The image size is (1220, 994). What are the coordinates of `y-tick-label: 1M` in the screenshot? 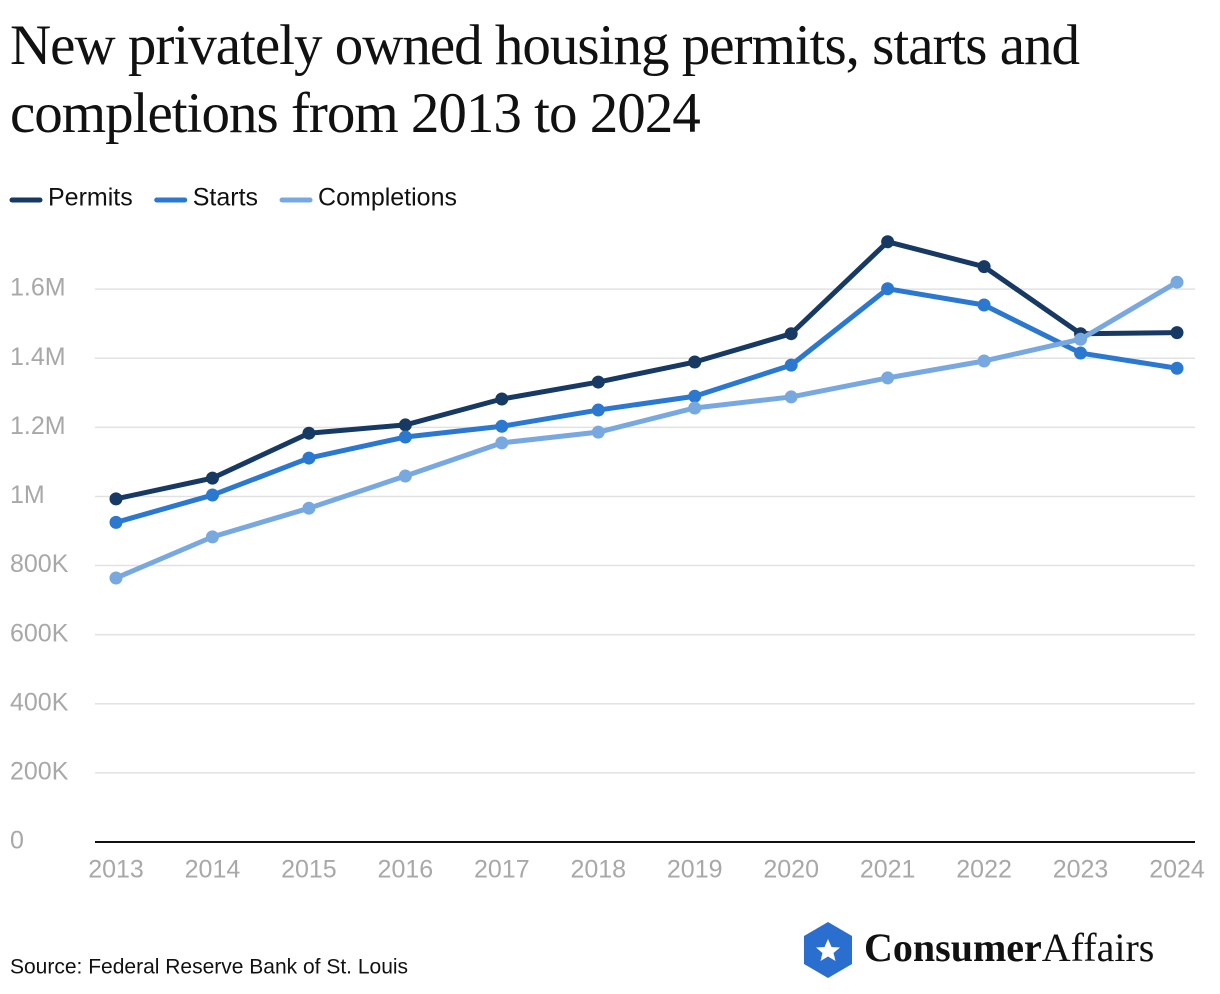 It's located at (27, 495).